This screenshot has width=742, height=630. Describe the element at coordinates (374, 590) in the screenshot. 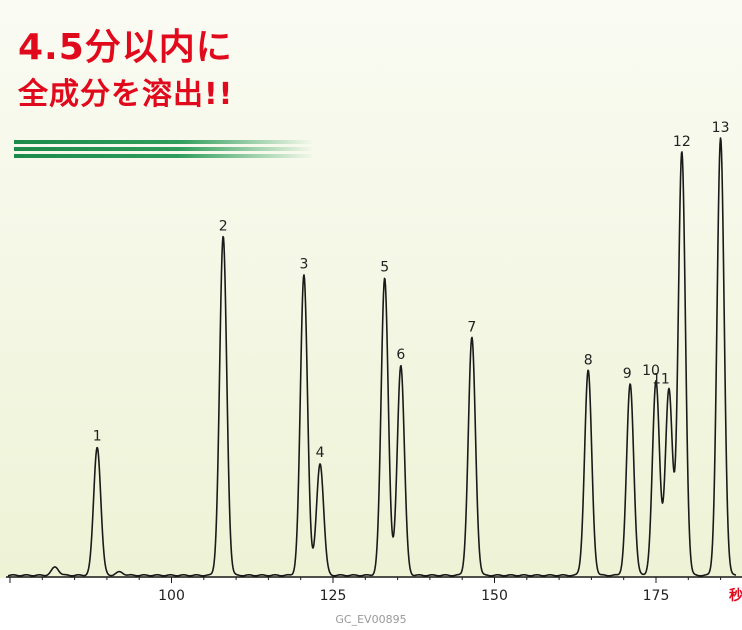

I see `x-axis: 100125150175200225250275` at that location.